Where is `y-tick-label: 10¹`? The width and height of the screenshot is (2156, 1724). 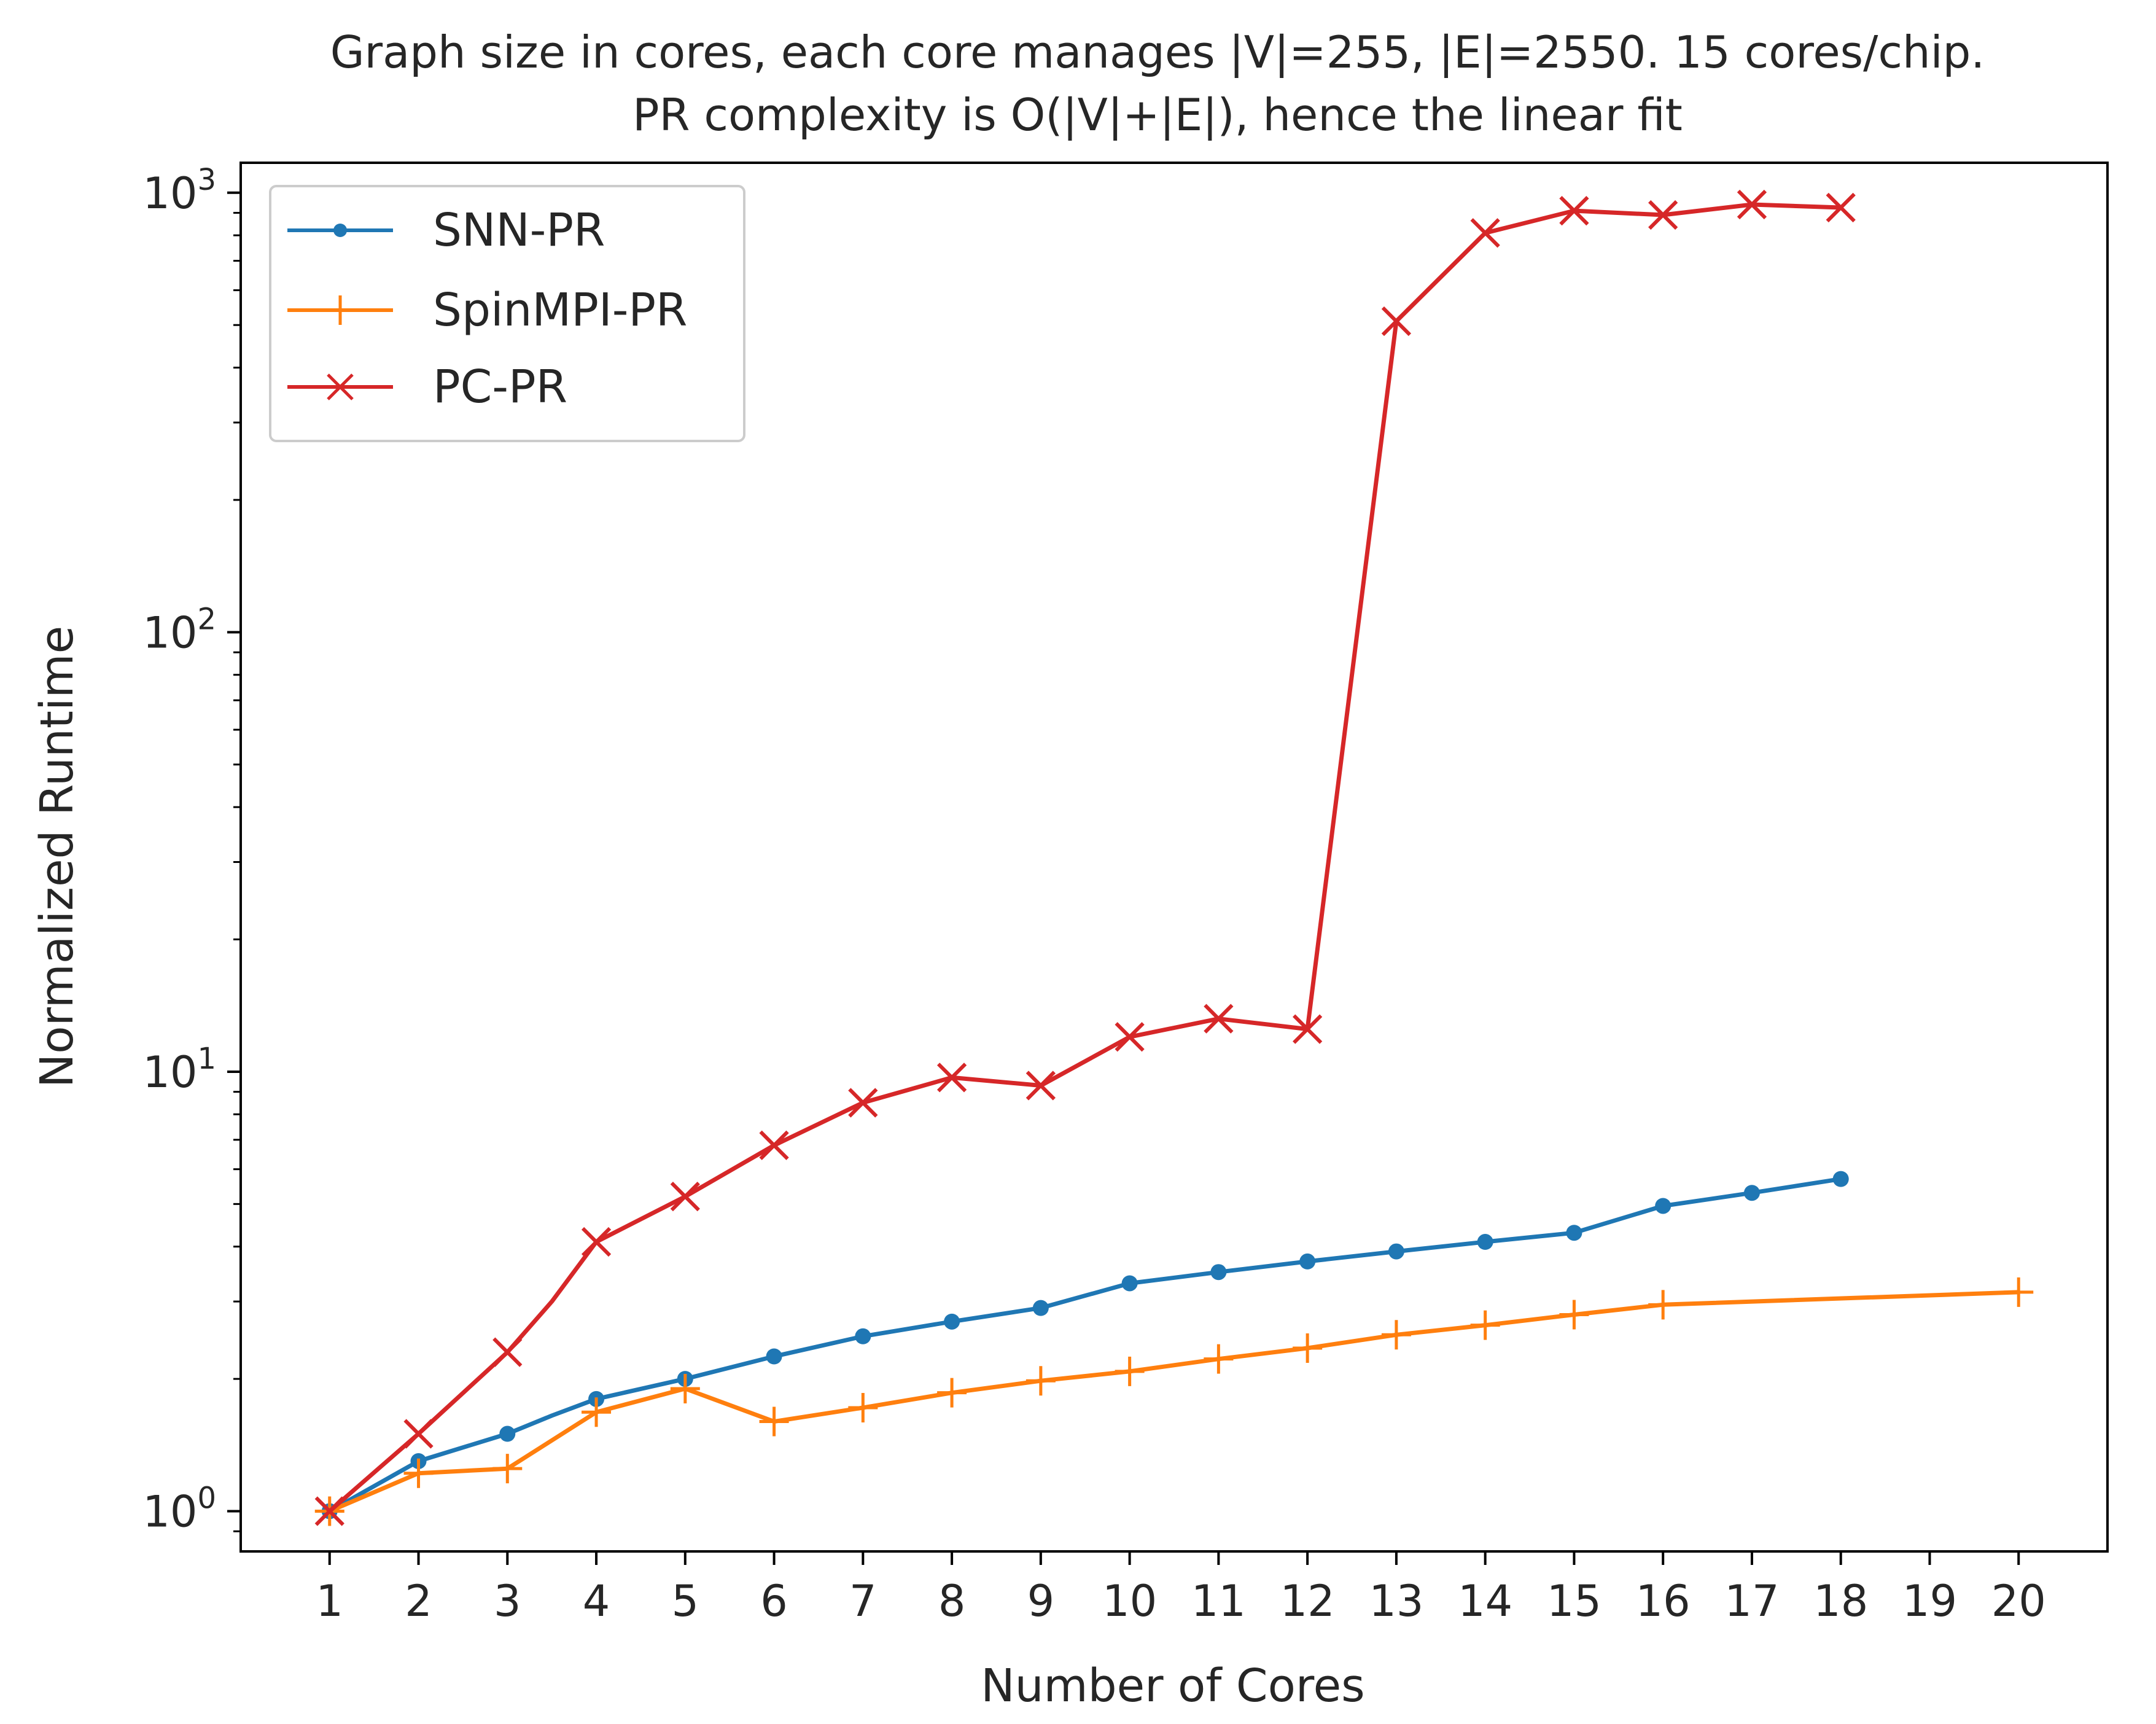
y-tick-label: 10¹ is located at coordinates (179, 1070).